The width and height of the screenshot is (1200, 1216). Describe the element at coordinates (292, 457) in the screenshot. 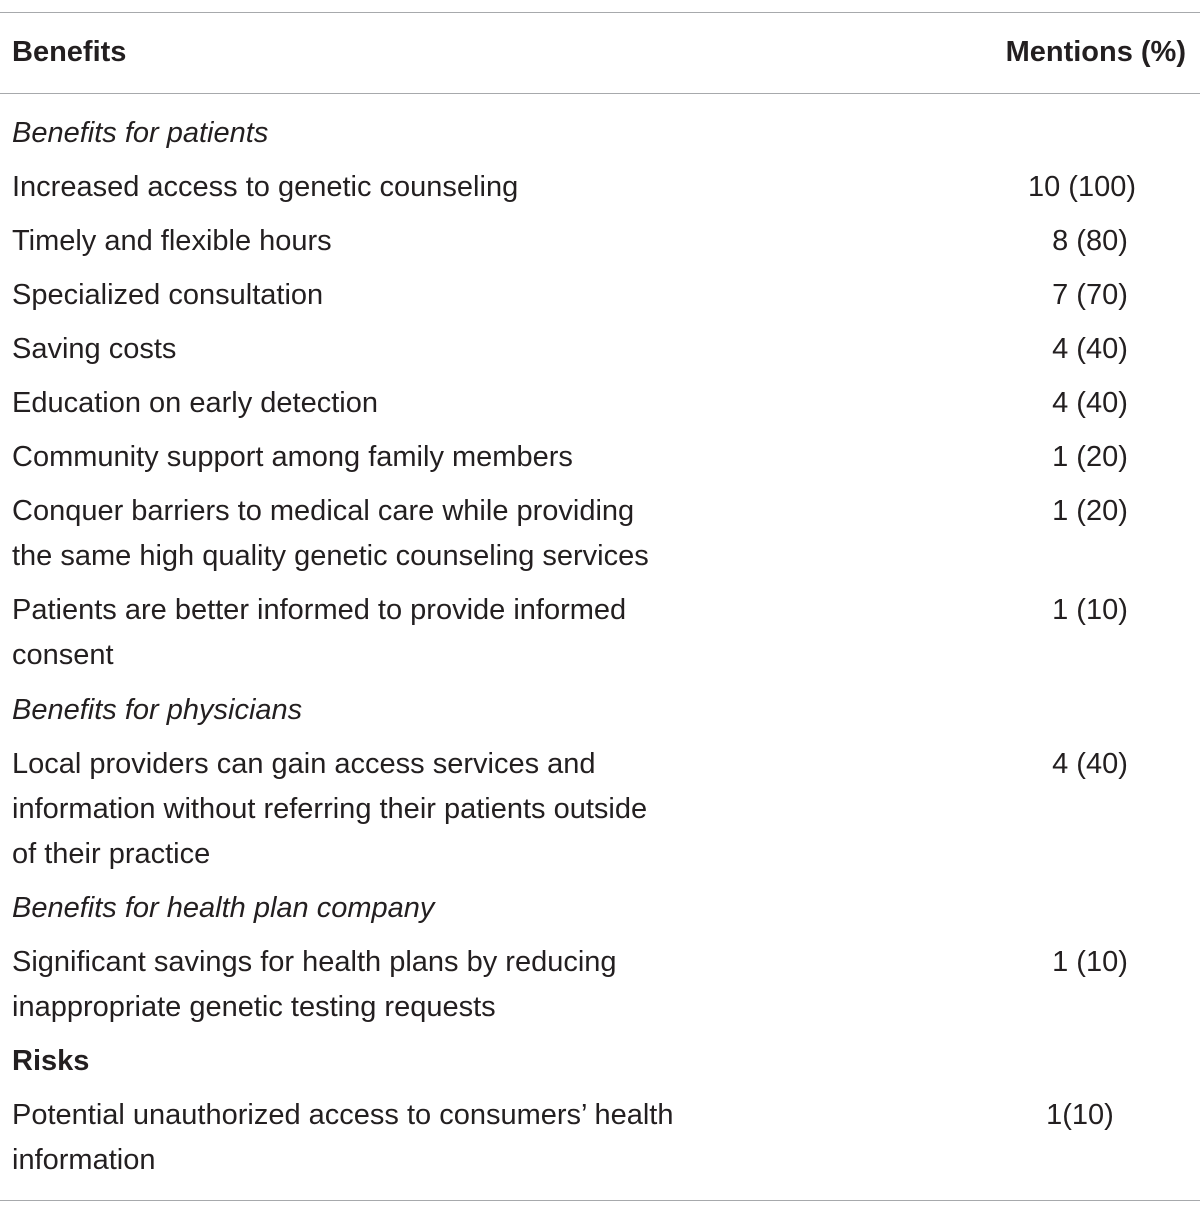

I see `table-row-label: Community support among family members` at that location.